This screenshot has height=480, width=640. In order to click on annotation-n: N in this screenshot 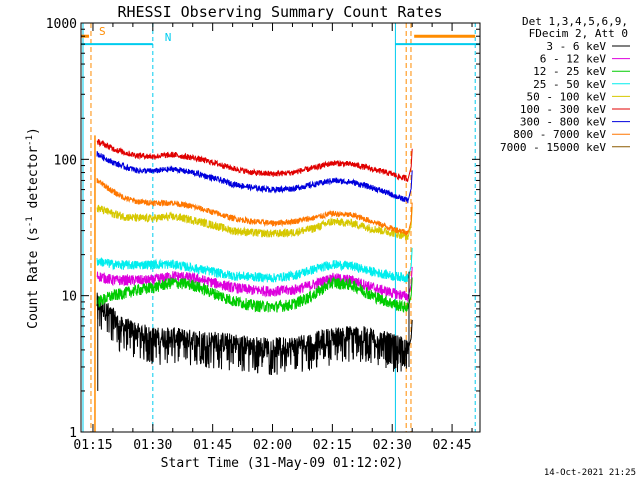, I will do `click(168, 37)`.